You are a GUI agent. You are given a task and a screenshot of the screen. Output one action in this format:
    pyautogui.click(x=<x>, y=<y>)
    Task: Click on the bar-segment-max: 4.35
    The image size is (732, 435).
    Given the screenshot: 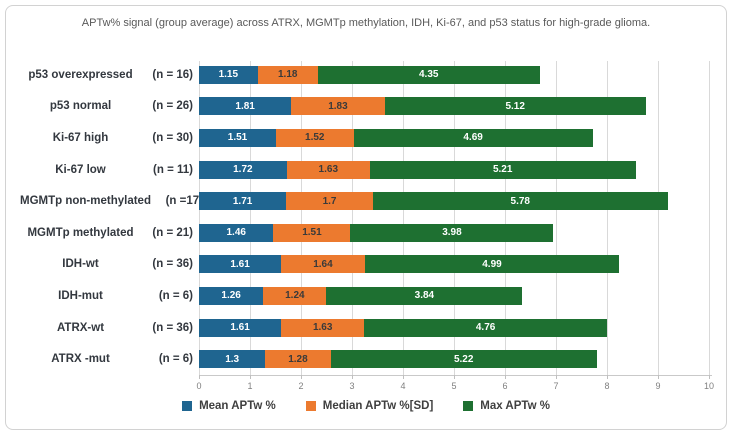 What is the action you would take?
    pyautogui.click(x=428, y=74)
    